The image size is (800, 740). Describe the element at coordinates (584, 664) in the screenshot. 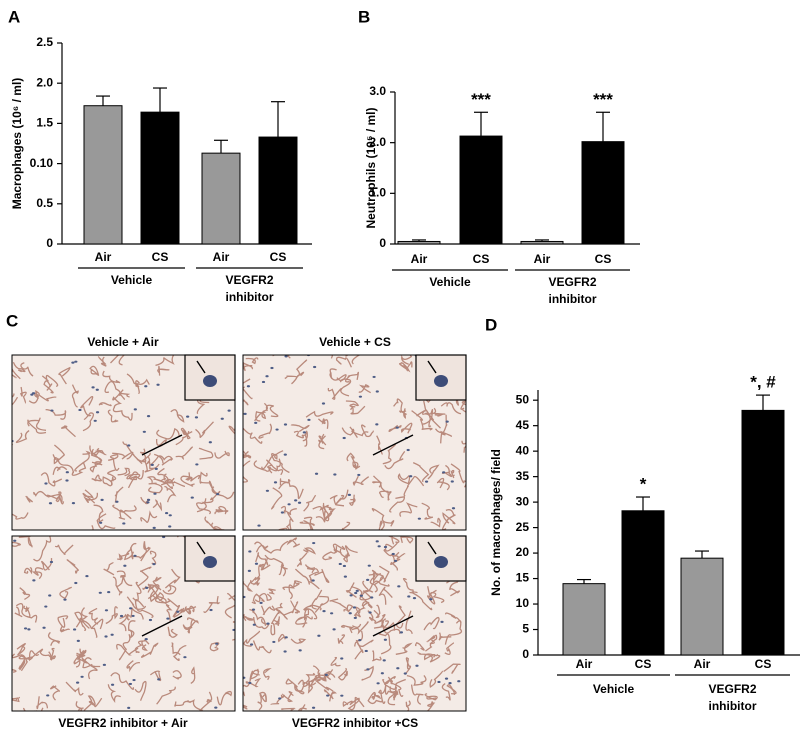

I see `x-tick-label: Air` at that location.